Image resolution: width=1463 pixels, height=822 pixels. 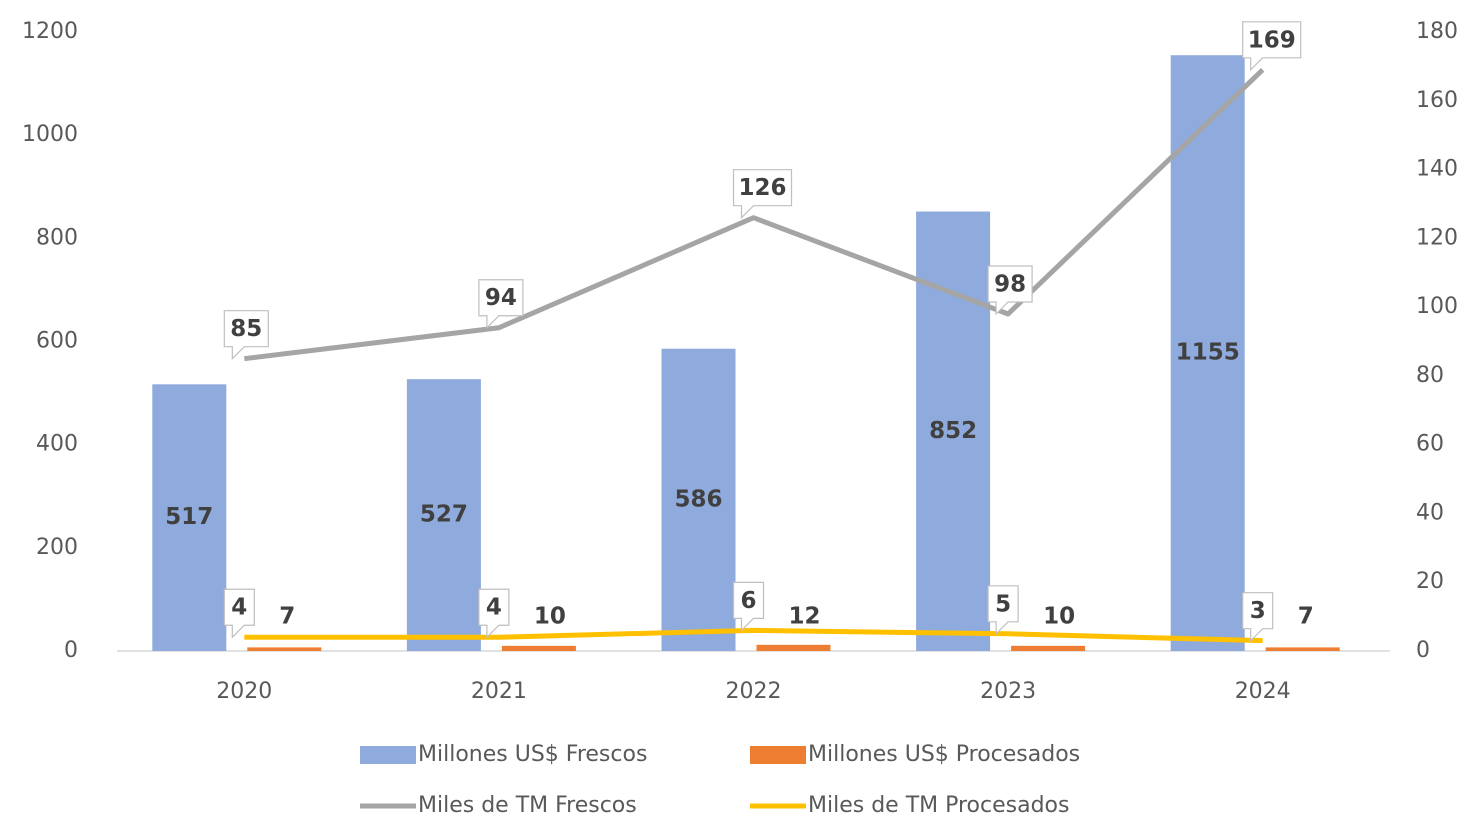 I want to click on data-label: 5, so click(x=1003, y=604).